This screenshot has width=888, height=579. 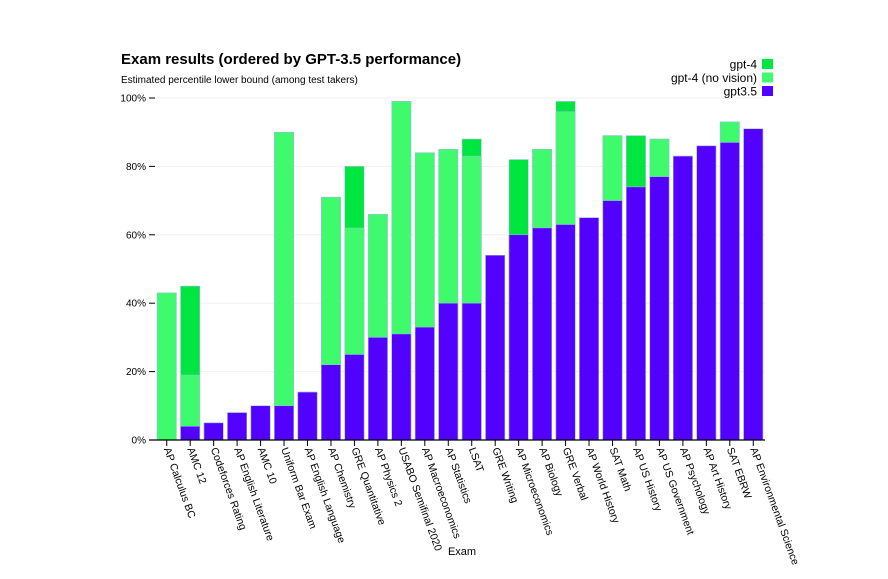 I want to click on y-tick-label: 40%, so click(x=136, y=304).